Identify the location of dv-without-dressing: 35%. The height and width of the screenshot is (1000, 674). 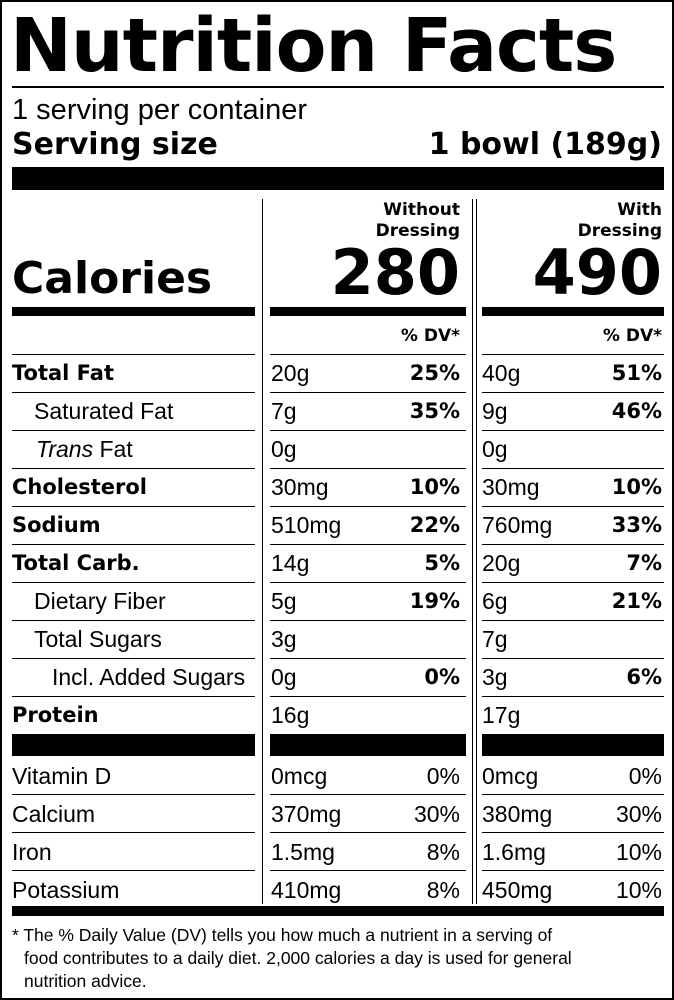
(434, 411).